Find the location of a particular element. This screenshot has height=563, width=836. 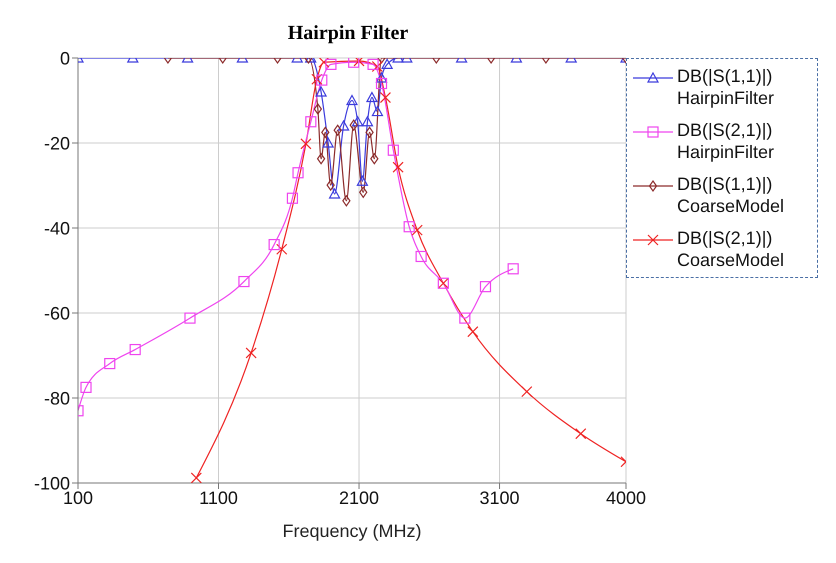

x-axis-title: Frequency (MHz) is located at coordinates (352, 531).